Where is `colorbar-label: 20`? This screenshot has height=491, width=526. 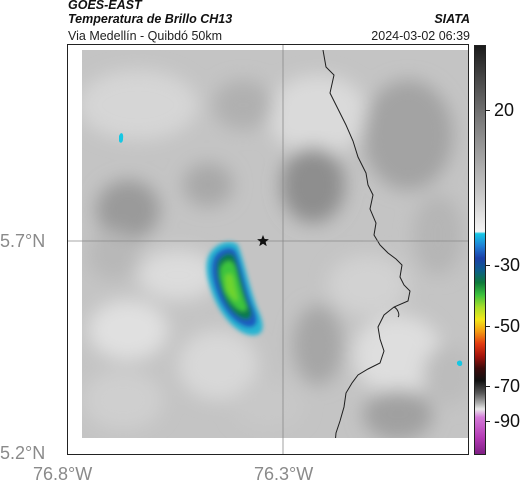 colorbar-label: 20 is located at coordinates (504, 110).